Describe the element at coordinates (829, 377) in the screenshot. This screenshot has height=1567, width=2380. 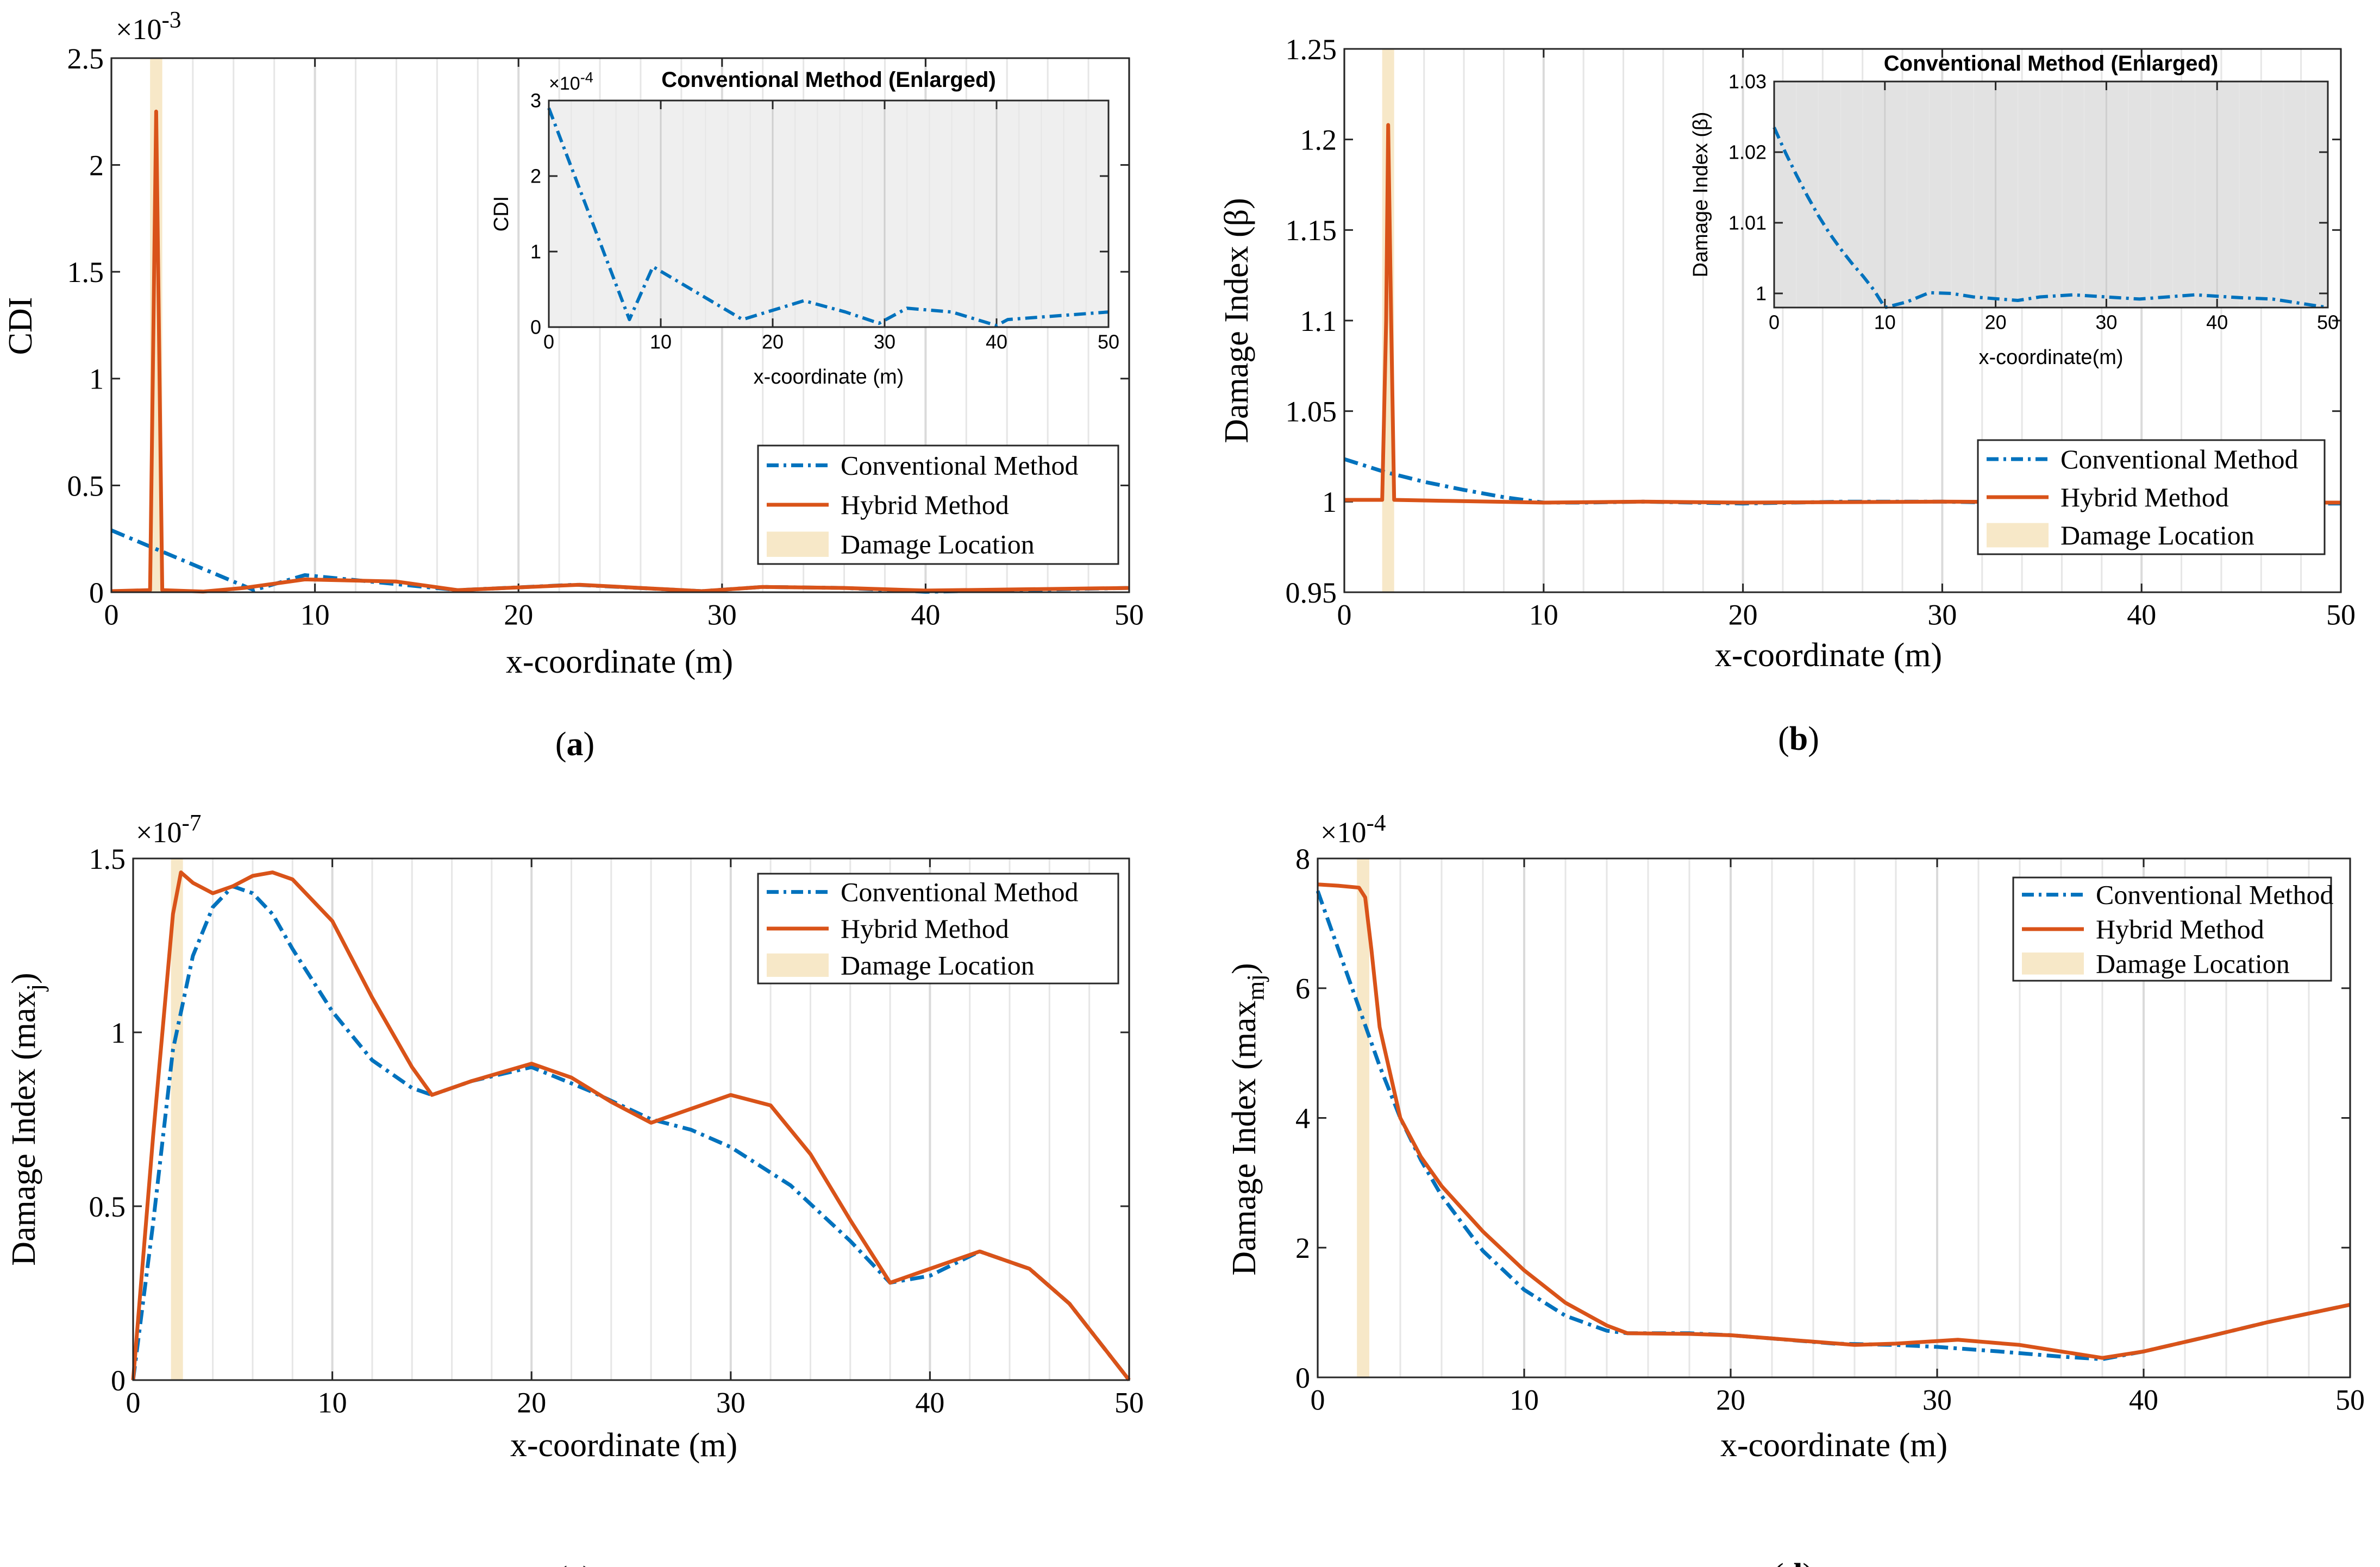
I see `inset-x-axis-label: x-coordinate (m)` at that location.